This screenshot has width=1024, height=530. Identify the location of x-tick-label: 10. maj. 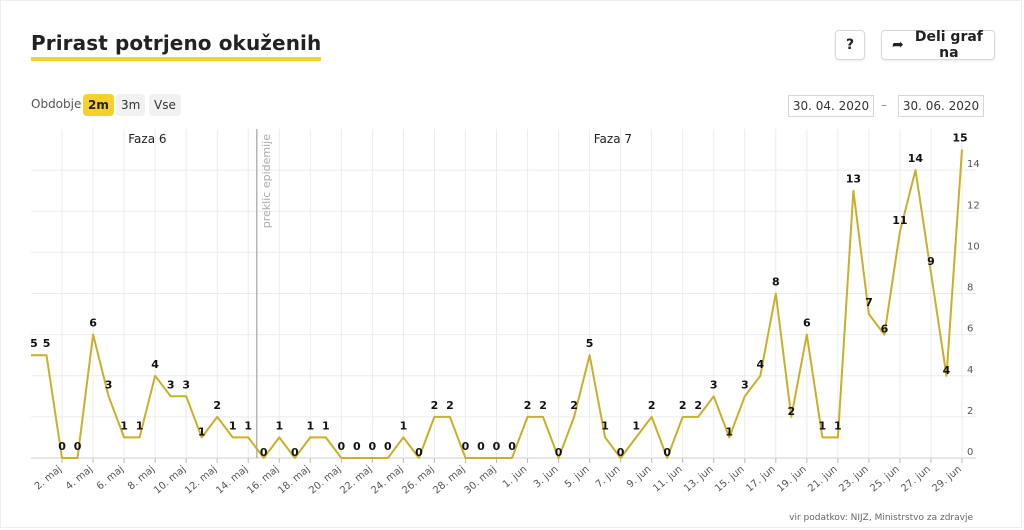
(170, 480).